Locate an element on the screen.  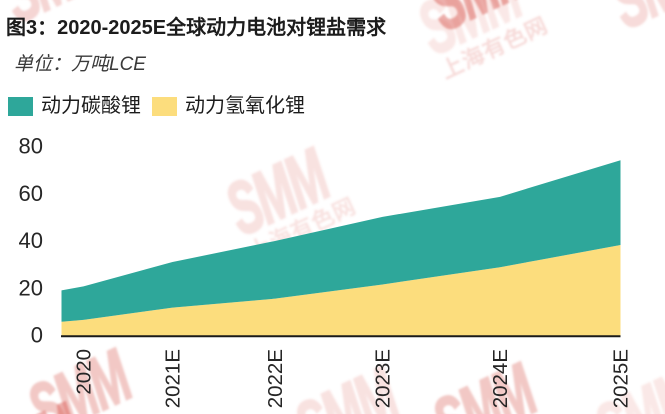
y-tick-label: 20 is located at coordinates (31, 287).